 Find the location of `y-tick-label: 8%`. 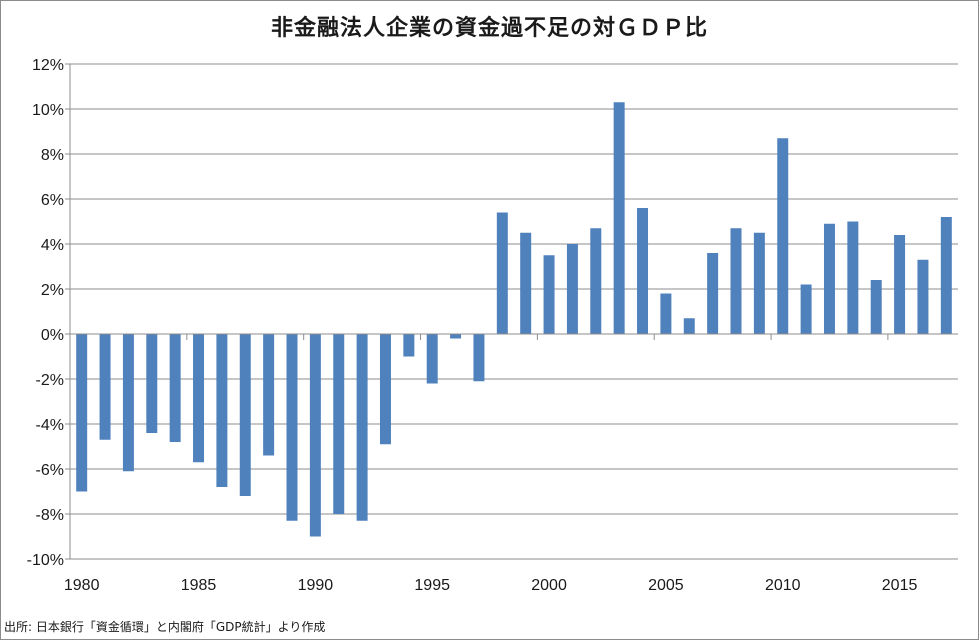

y-tick-label: 8% is located at coordinates (52, 155).